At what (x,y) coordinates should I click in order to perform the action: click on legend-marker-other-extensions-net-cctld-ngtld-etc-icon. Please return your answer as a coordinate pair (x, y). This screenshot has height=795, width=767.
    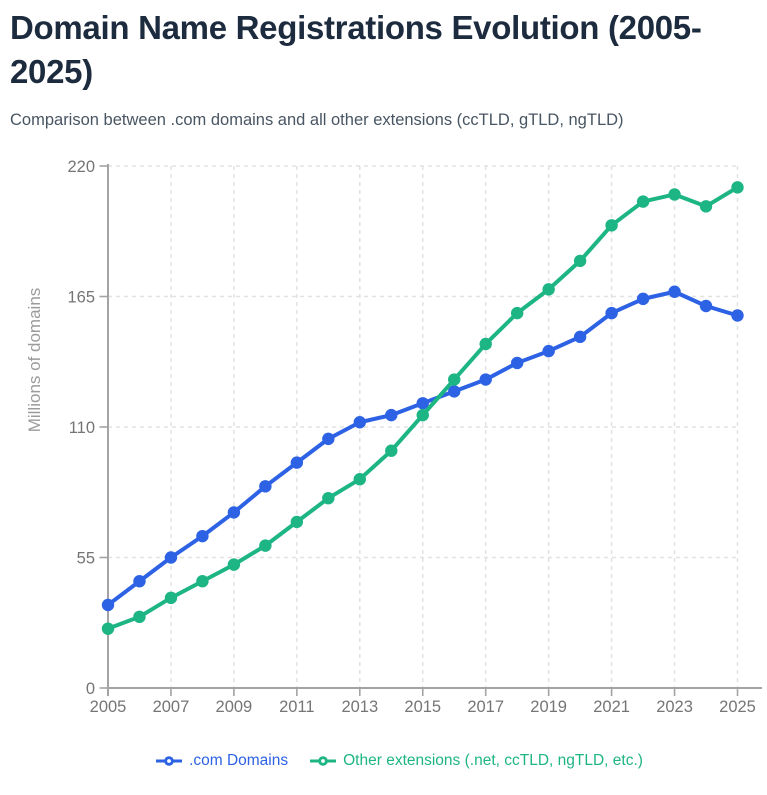
    Looking at the image, I should click on (323, 761).